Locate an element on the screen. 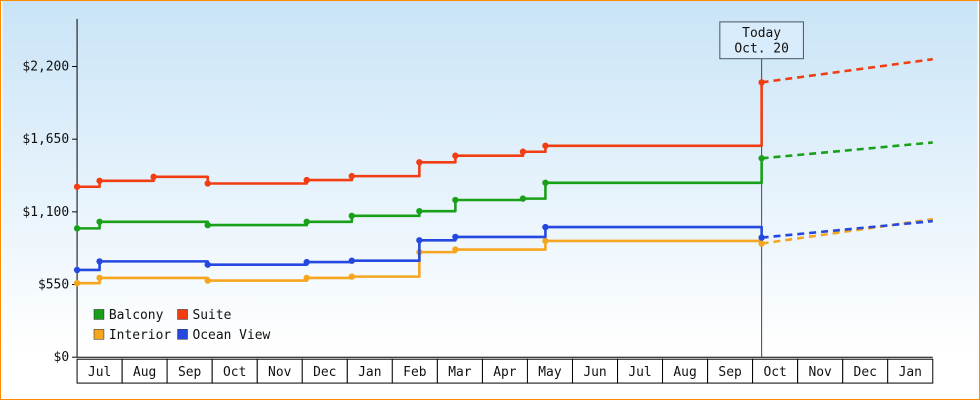 Image resolution: width=980 pixels, height=400 pixels. x-axis-month-label: May is located at coordinates (550, 372).